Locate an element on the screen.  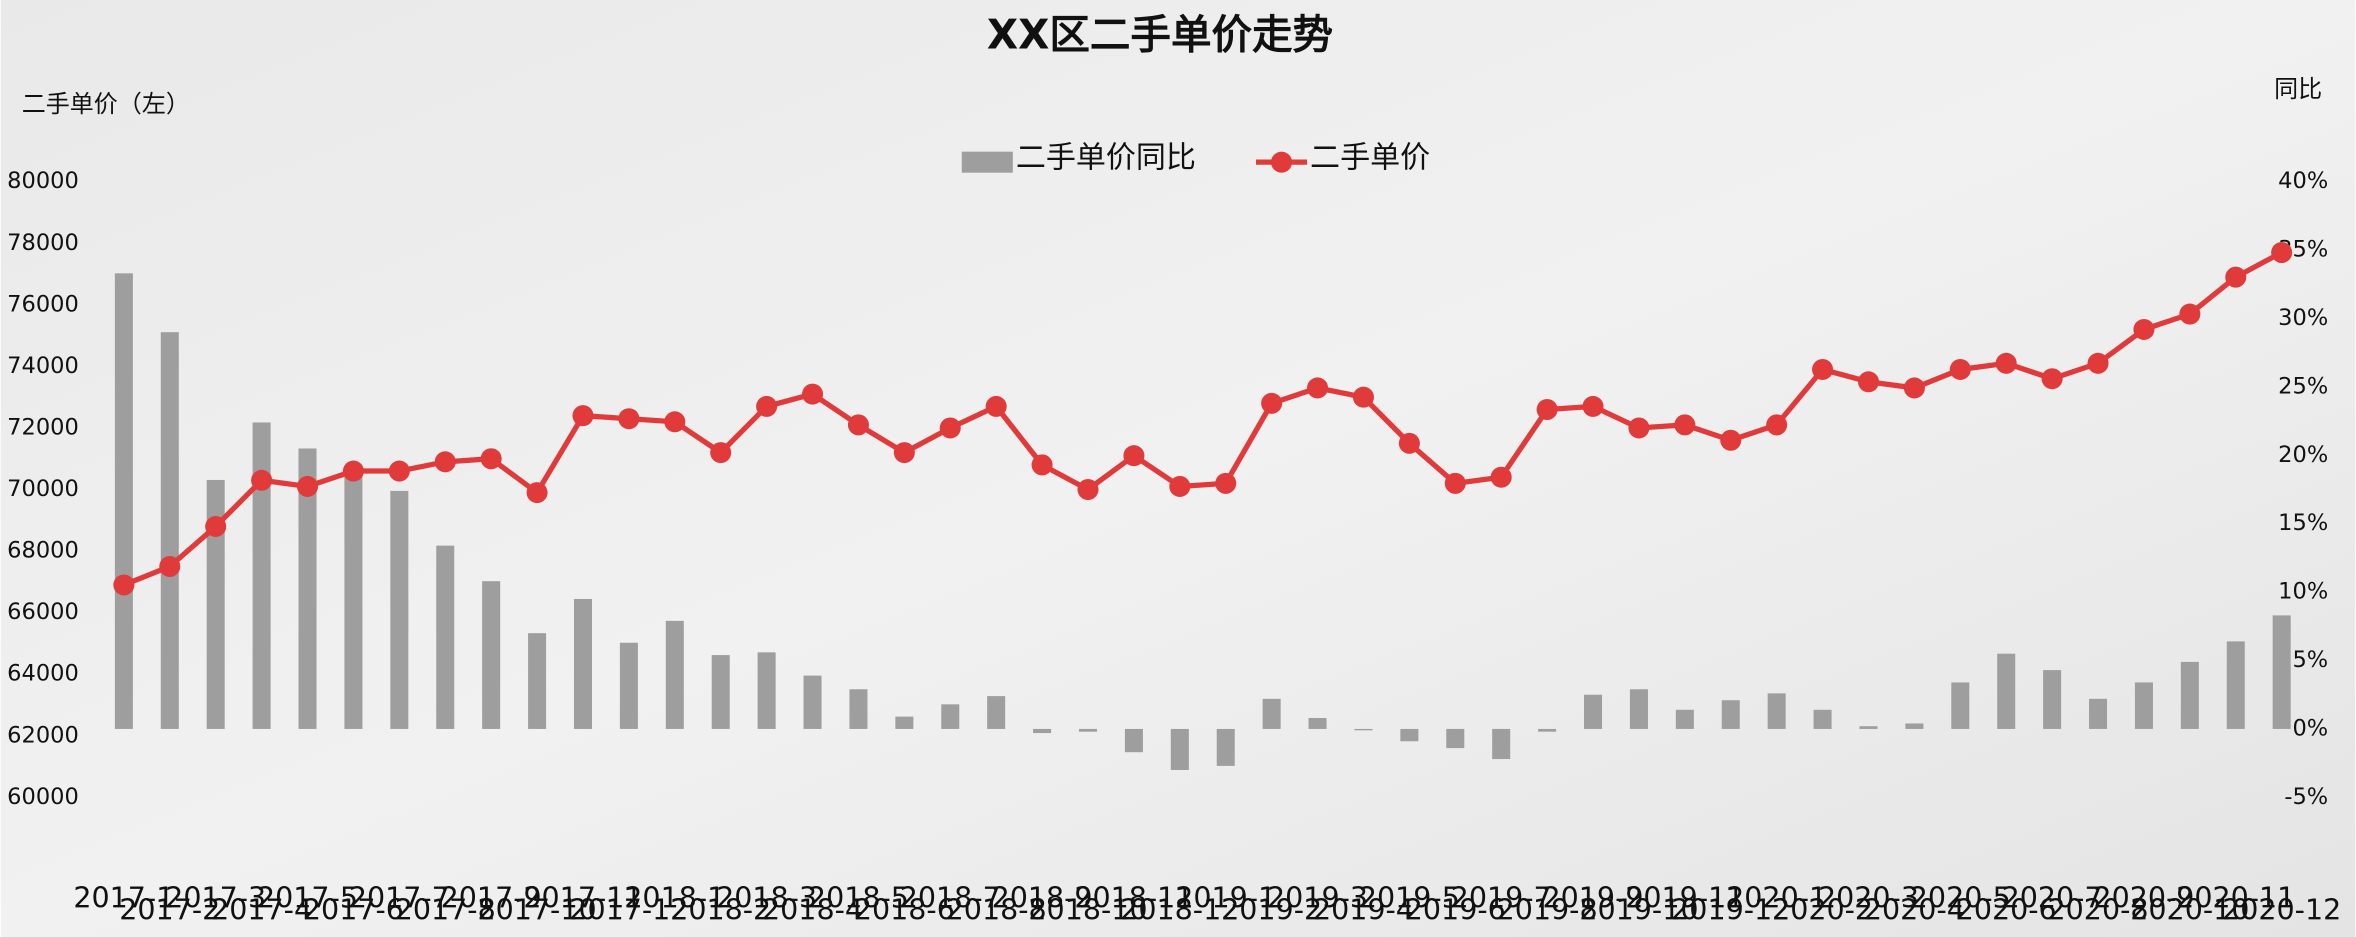
x-tick-label: 2017-11 is located at coordinates (582, 897).